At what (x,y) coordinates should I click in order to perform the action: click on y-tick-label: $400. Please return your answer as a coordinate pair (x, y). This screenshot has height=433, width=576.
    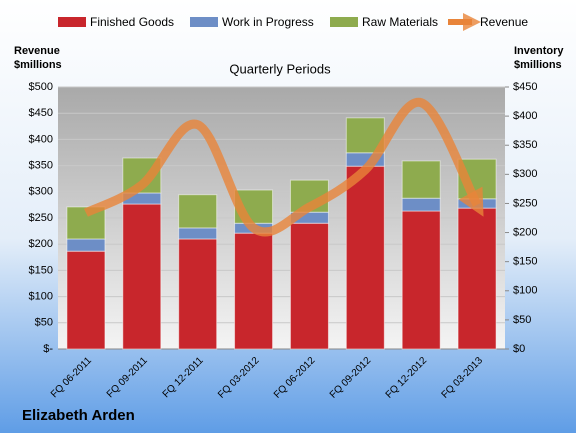
    Looking at the image, I should click on (41, 139).